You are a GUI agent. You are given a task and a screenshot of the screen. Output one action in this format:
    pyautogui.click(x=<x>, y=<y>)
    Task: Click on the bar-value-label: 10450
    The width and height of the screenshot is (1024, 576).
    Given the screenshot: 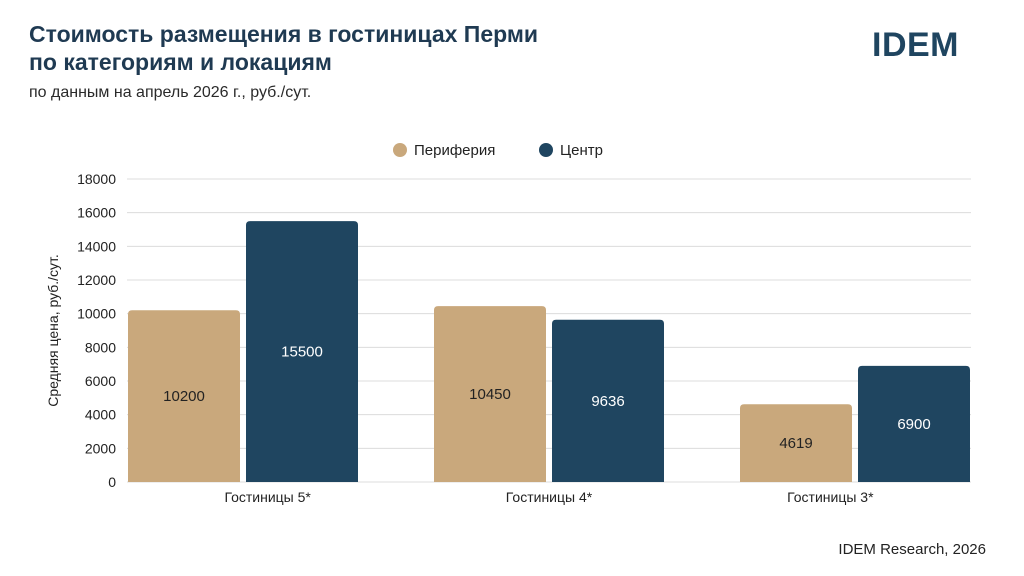 What is the action you would take?
    pyautogui.click(x=490, y=394)
    